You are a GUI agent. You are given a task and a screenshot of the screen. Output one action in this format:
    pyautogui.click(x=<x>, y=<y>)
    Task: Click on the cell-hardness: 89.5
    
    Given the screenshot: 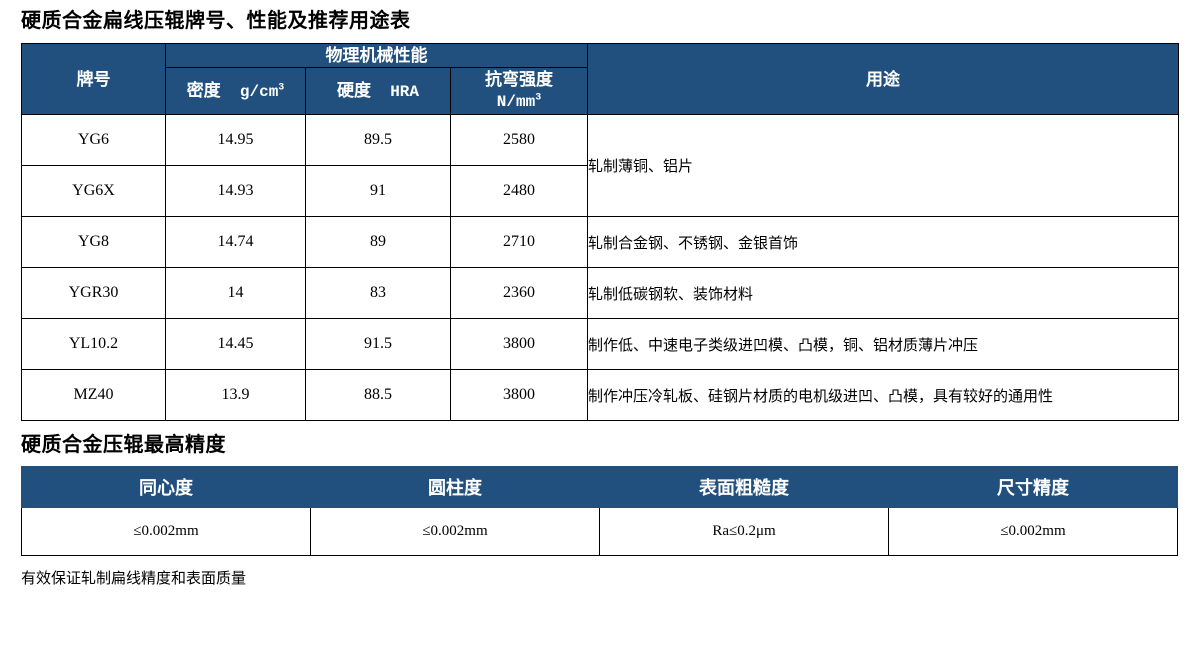 What is the action you would take?
    pyautogui.click(x=378, y=140)
    